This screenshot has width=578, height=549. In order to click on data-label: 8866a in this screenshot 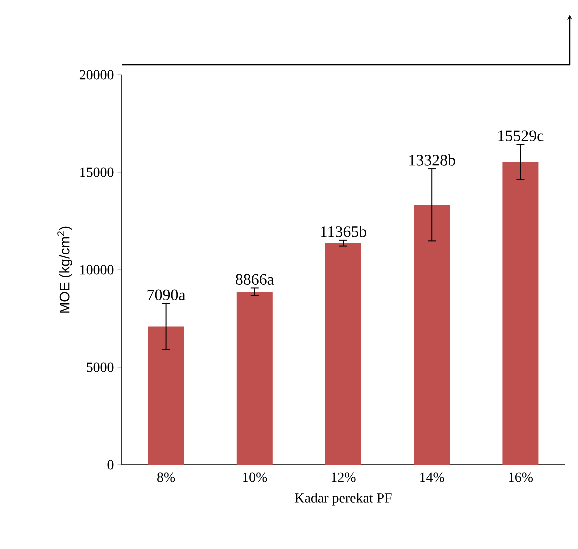, I will do `click(255, 280)`.